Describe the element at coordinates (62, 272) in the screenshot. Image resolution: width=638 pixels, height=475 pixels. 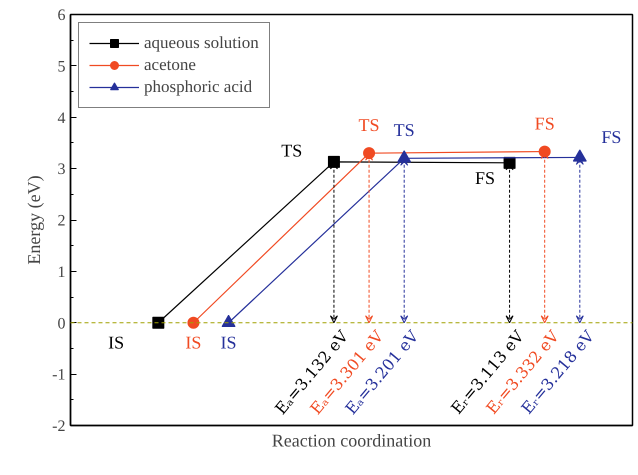
I see `y-tick-label: 1` at that location.